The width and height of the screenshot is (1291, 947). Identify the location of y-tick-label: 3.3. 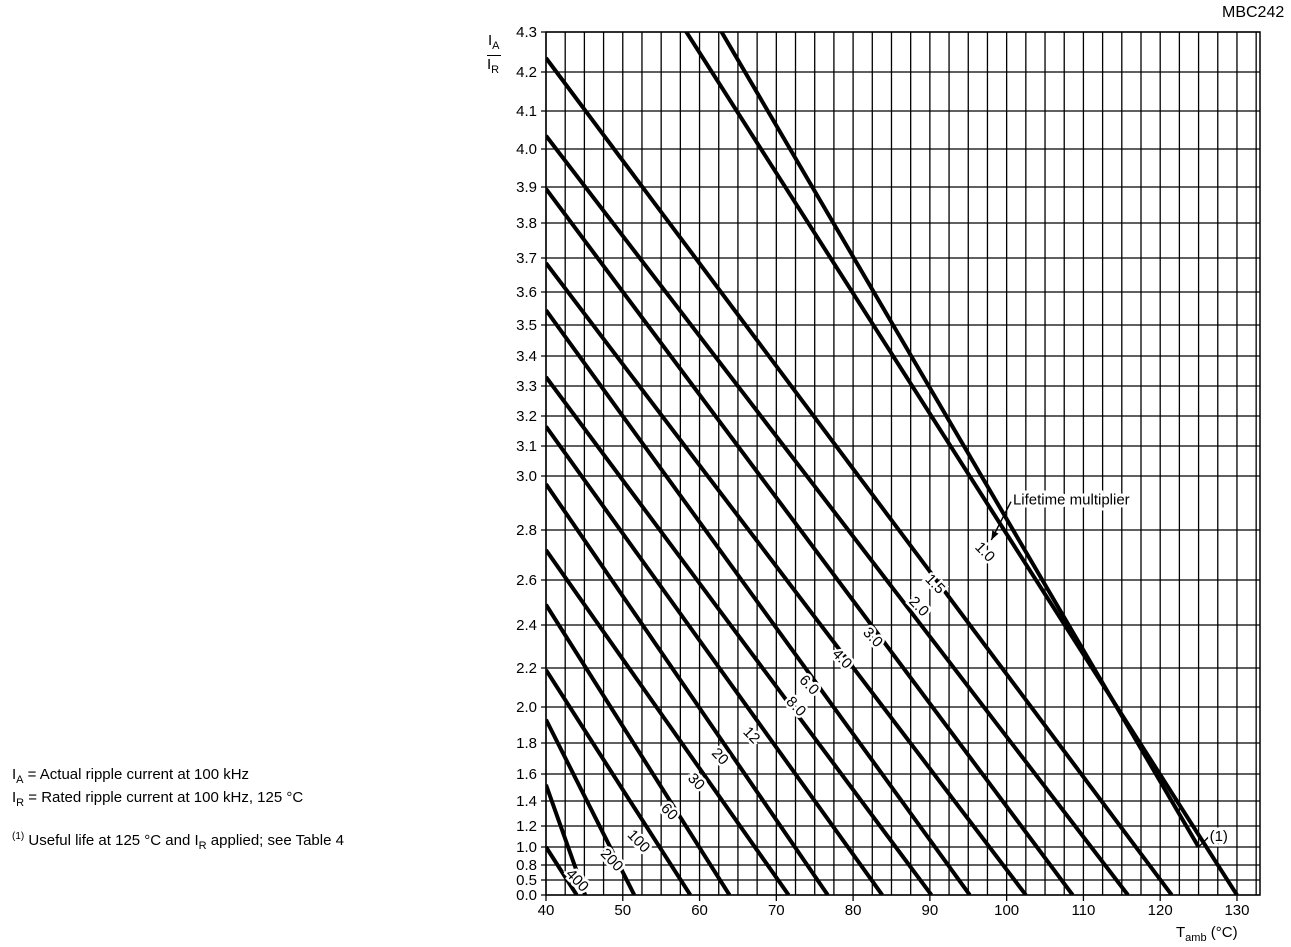
(526, 386).